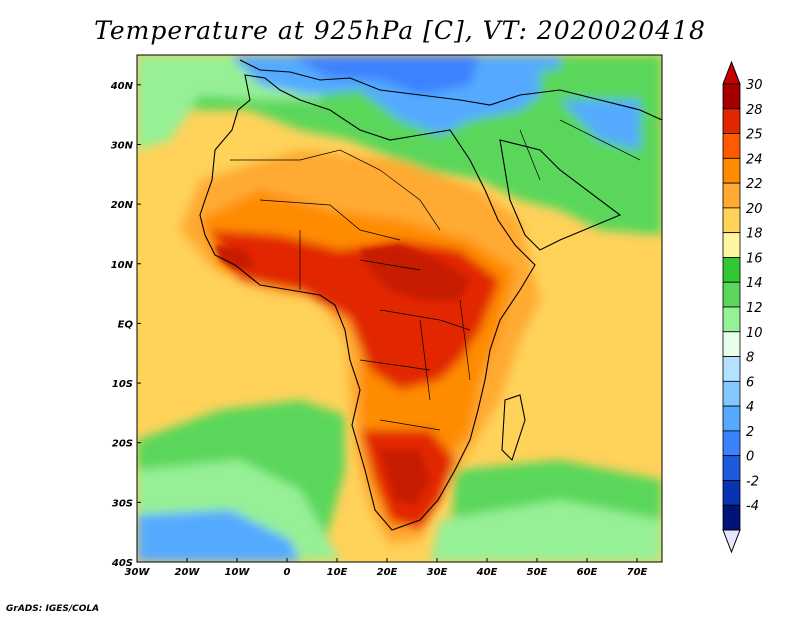 The height and width of the screenshot is (618, 800). What do you see at coordinates (754, 209) in the screenshot?
I see `colorbar-label: 20` at bounding box center [754, 209].